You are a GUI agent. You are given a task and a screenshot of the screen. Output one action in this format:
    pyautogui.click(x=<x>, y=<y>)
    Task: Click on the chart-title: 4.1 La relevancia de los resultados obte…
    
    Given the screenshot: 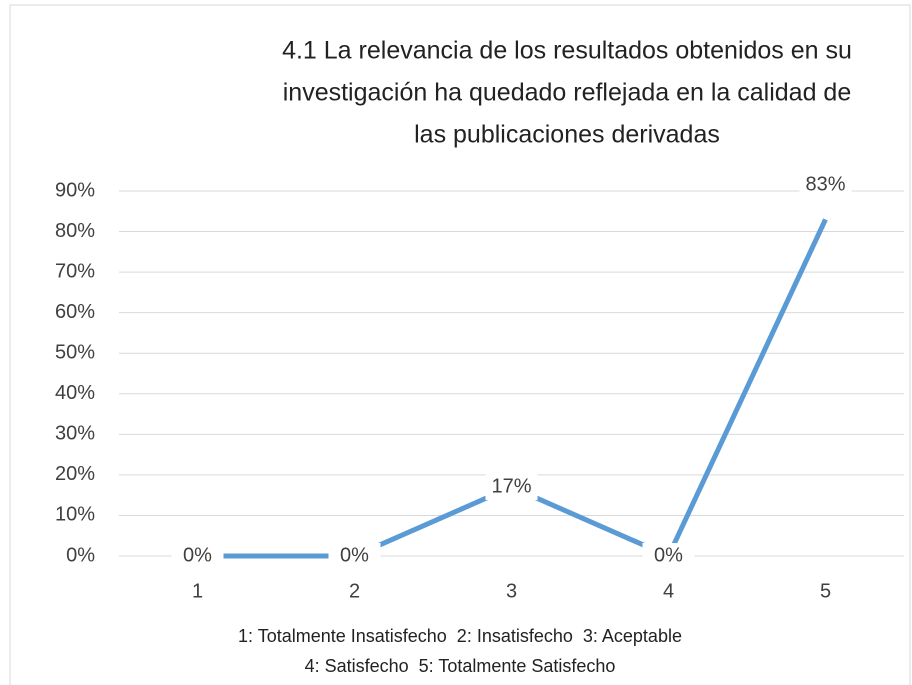 What is the action you would take?
    pyautogui.click(x=567, y=51)
    